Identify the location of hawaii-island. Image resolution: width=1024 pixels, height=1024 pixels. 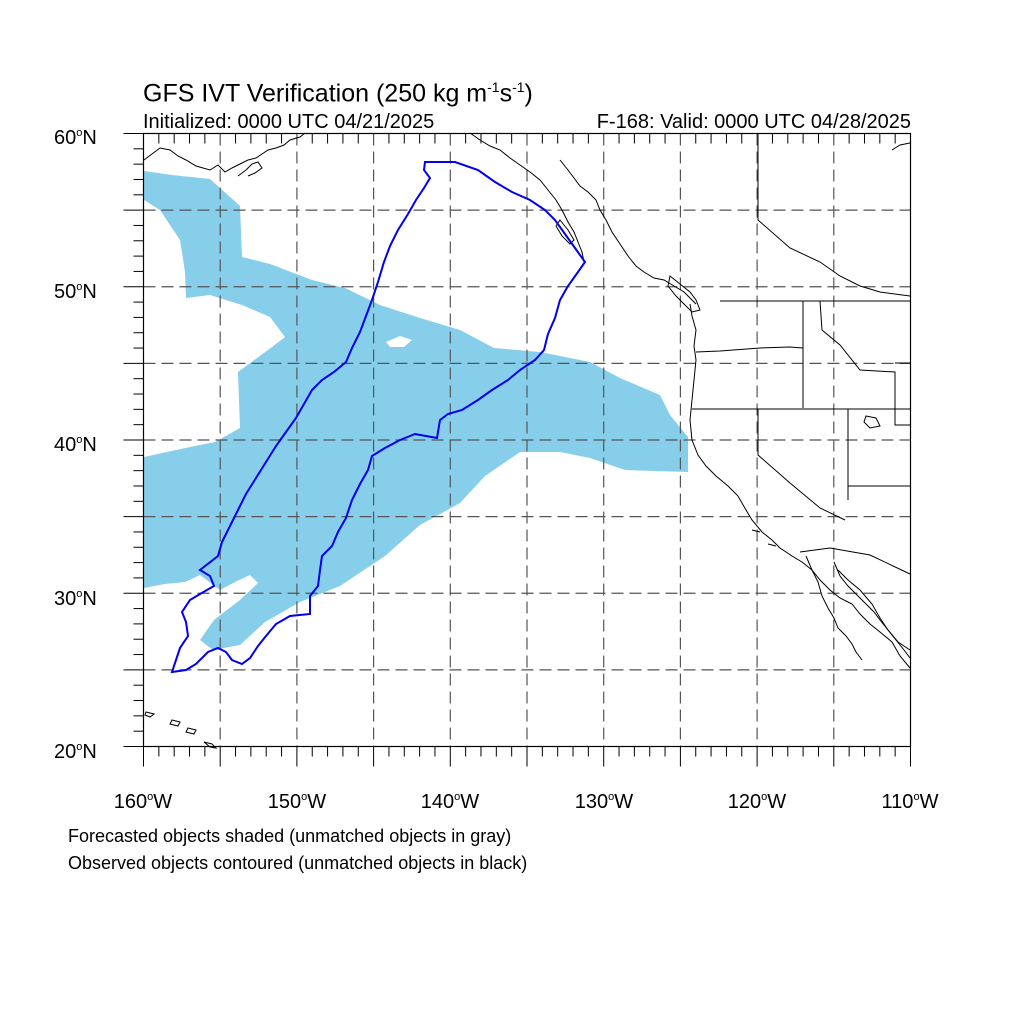
(210, 745).